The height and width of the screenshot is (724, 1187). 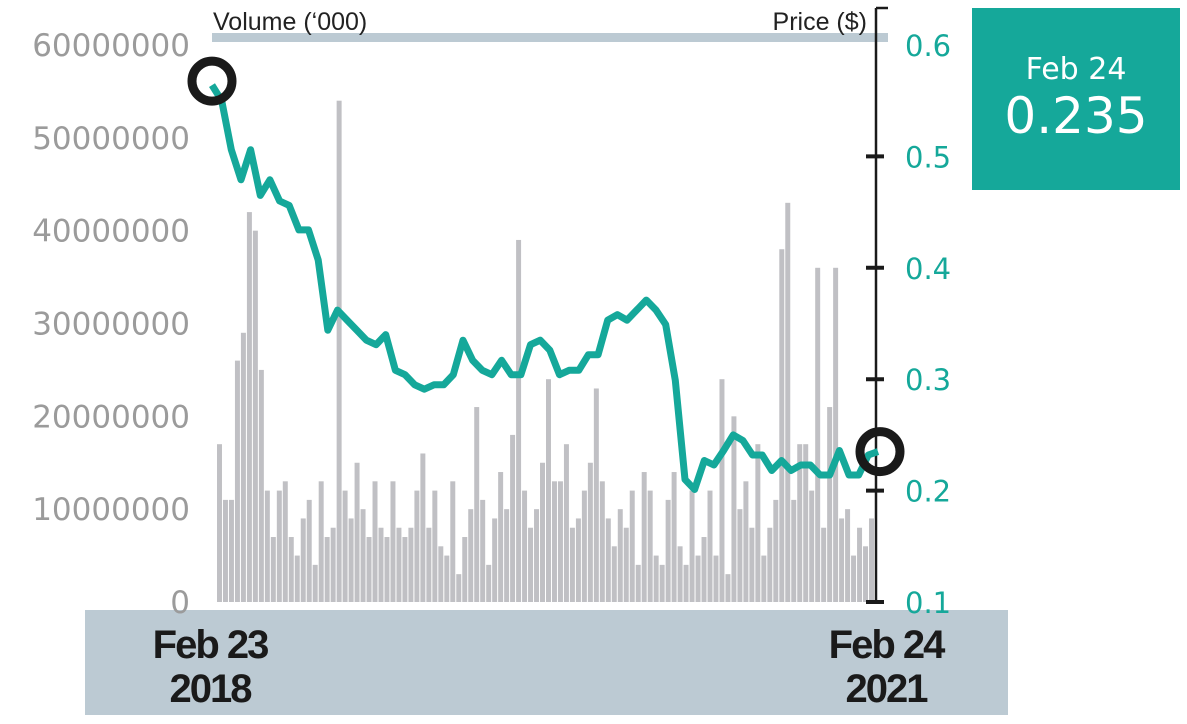 What do you see at coordinates (210, 645) in the screenshot?
I see `x-label-start-date: Feb 23` at bounding box center [210, 645].